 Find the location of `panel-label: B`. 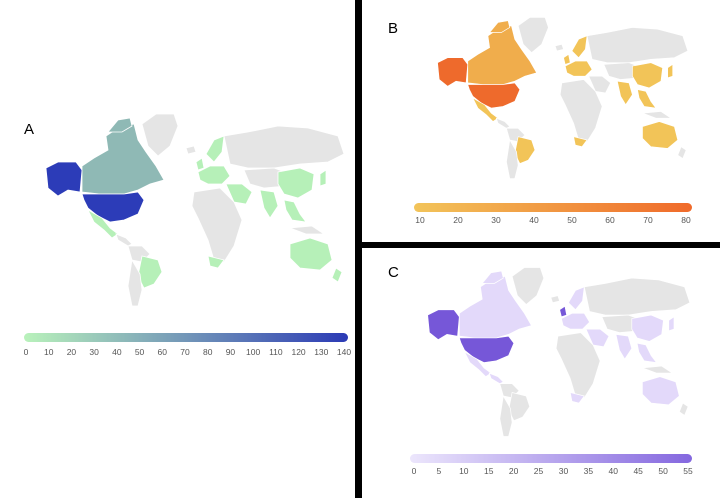

panel-label: B is located at coordinates (393, 28).